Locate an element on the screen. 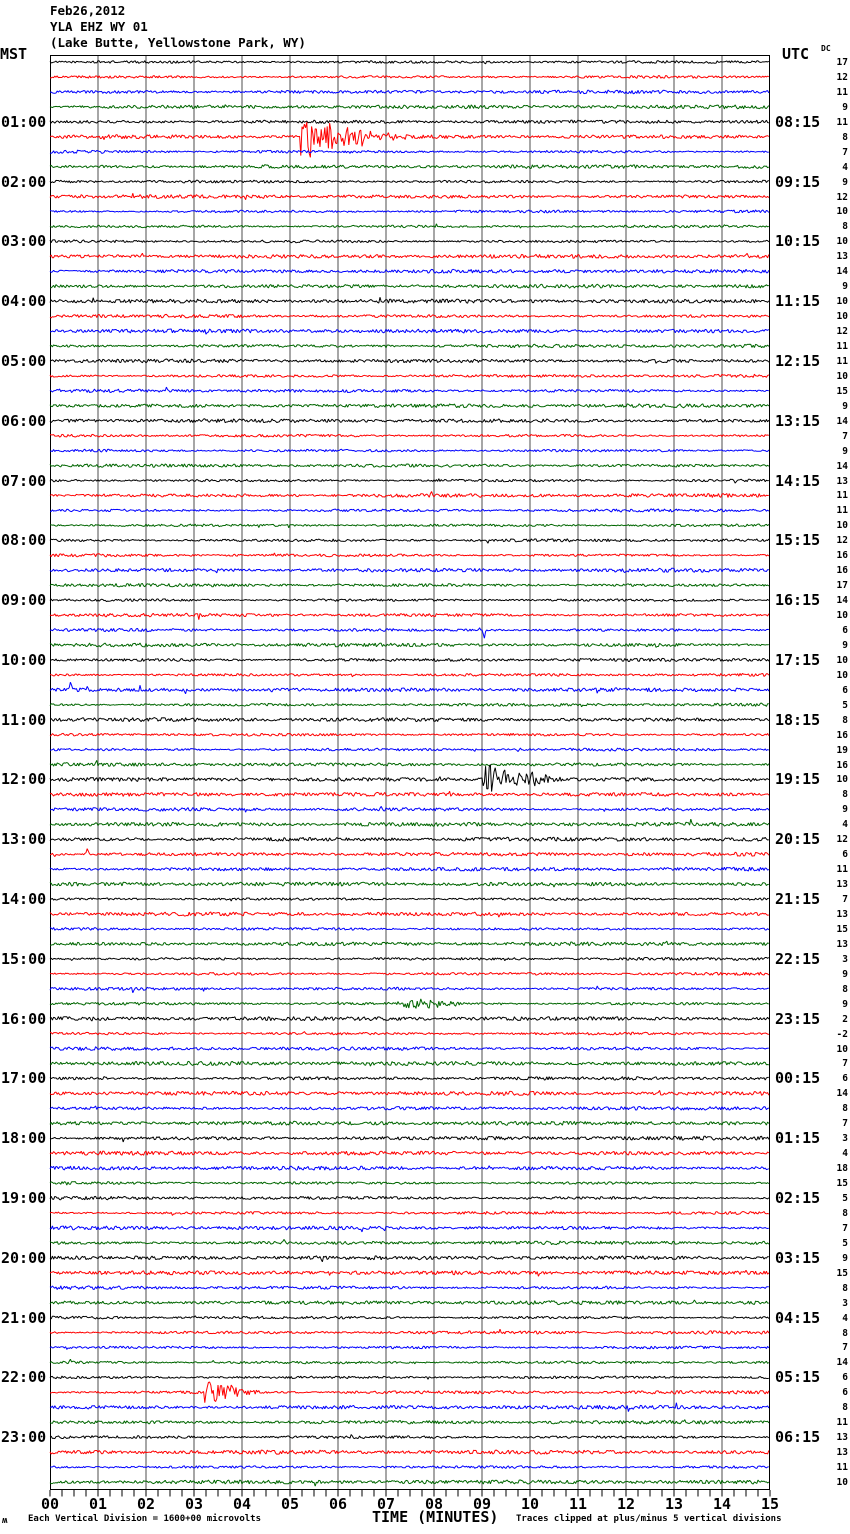 Image resolution: width=850 pixels, height=1534 pixels. station-title: YLA EHZ WY 01 is located at coordinates (99, 26).